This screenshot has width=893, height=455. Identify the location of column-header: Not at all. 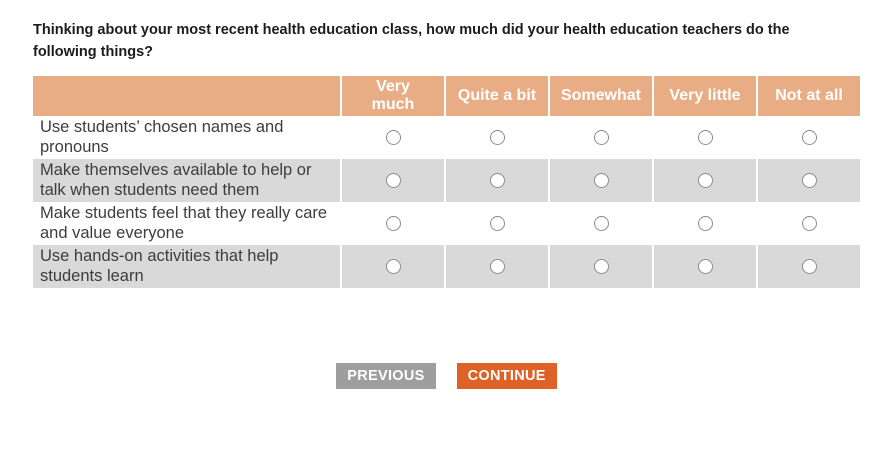
(808, 95).